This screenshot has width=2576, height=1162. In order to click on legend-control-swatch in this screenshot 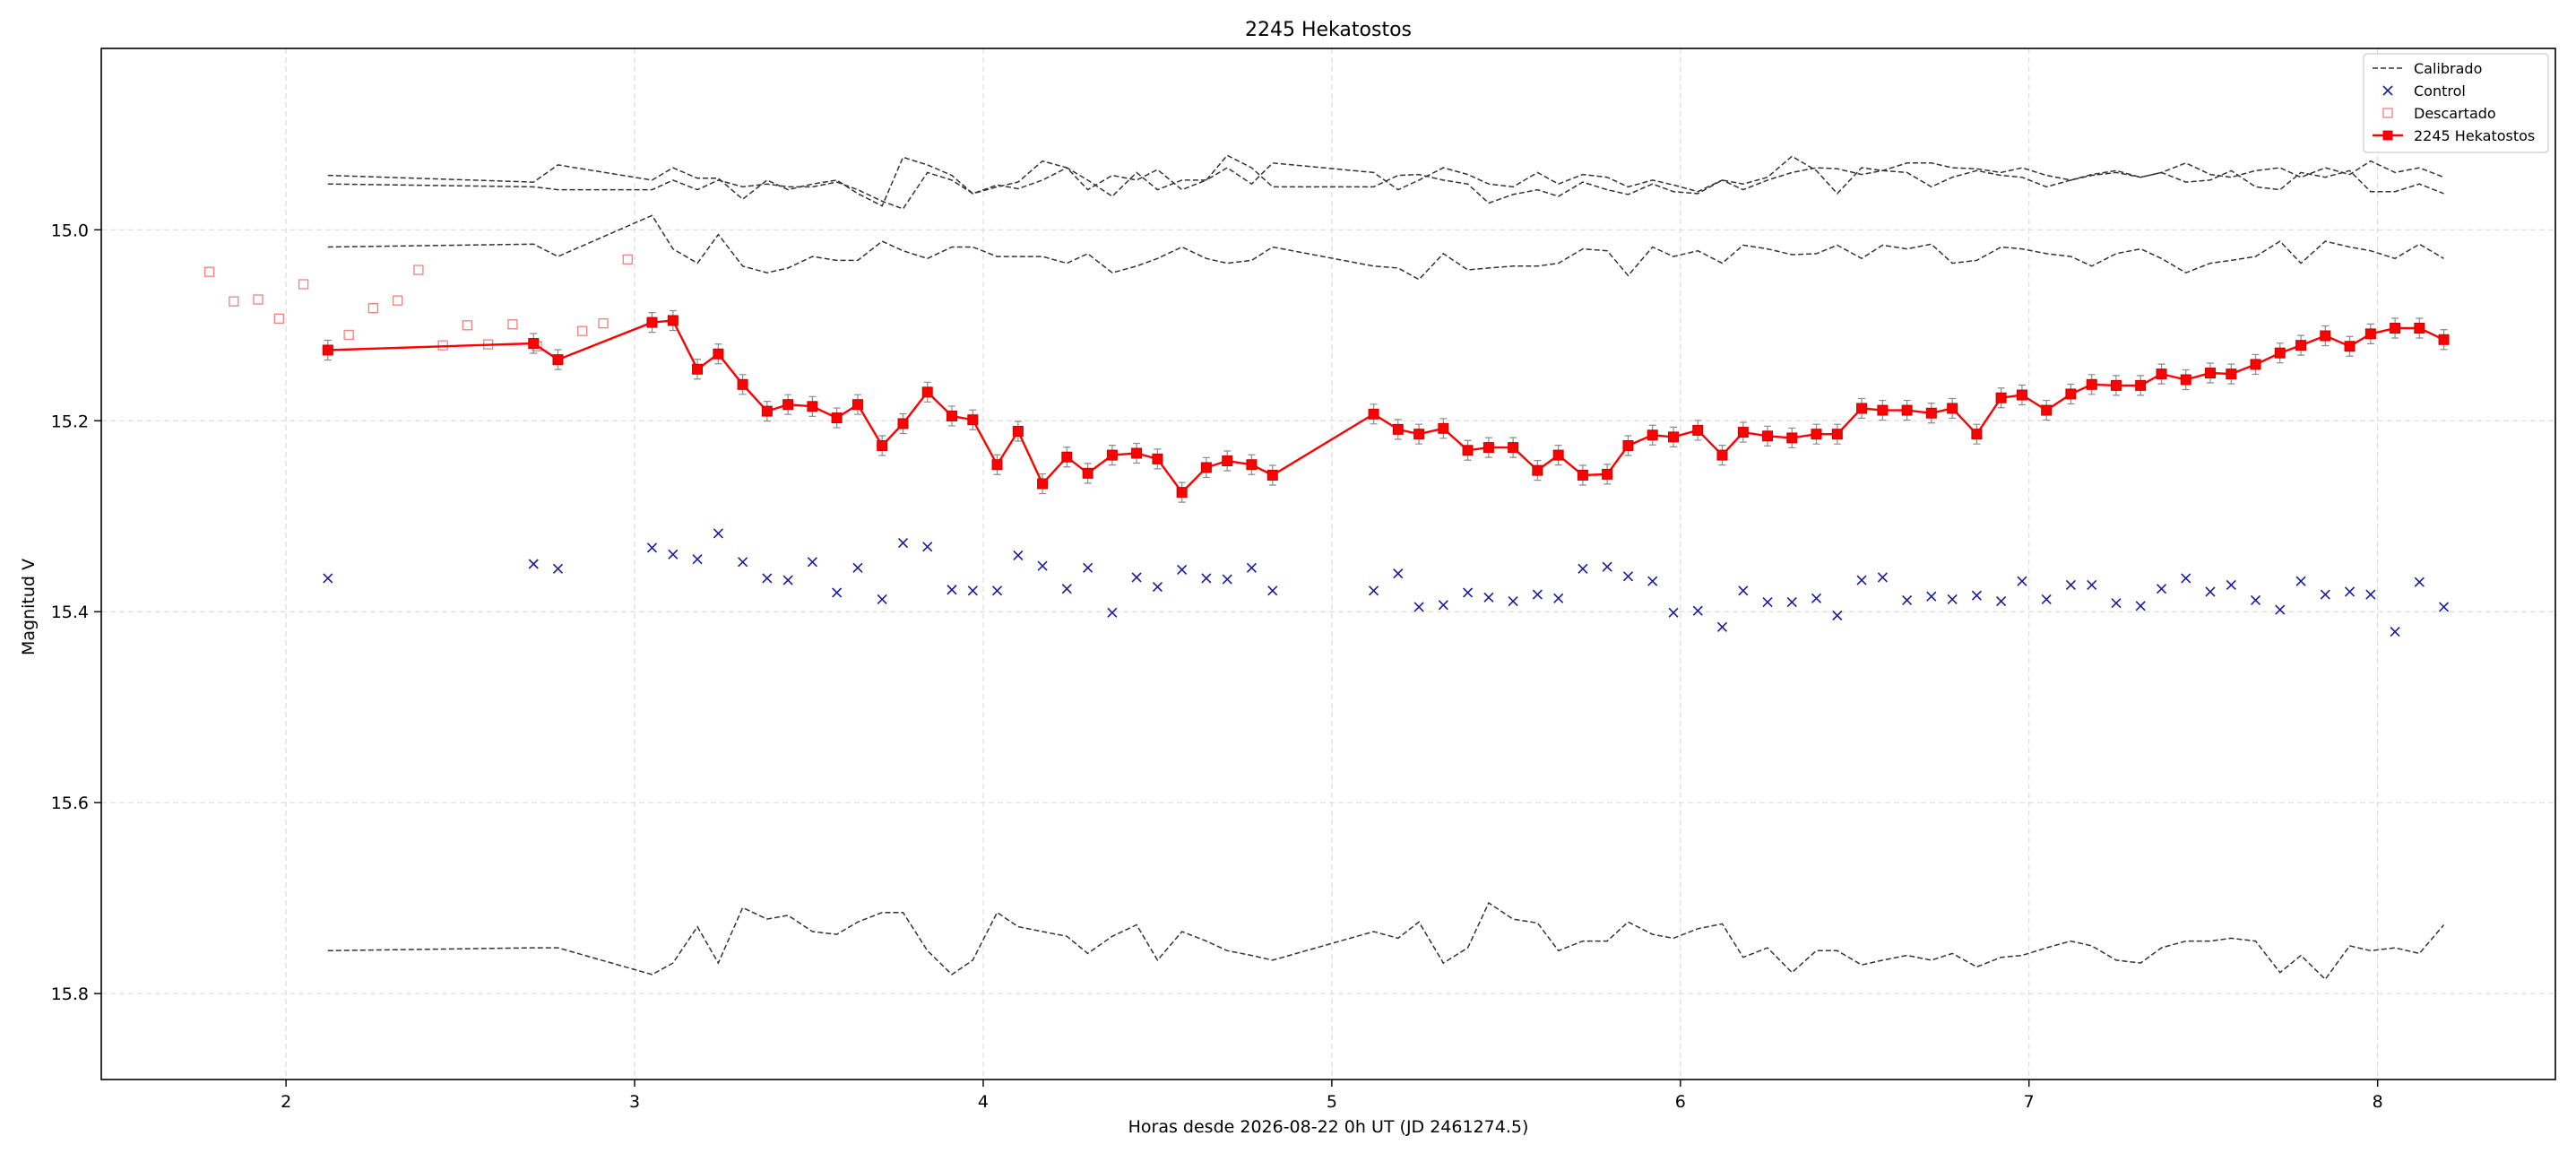, I will do `click(2387, 90)`.